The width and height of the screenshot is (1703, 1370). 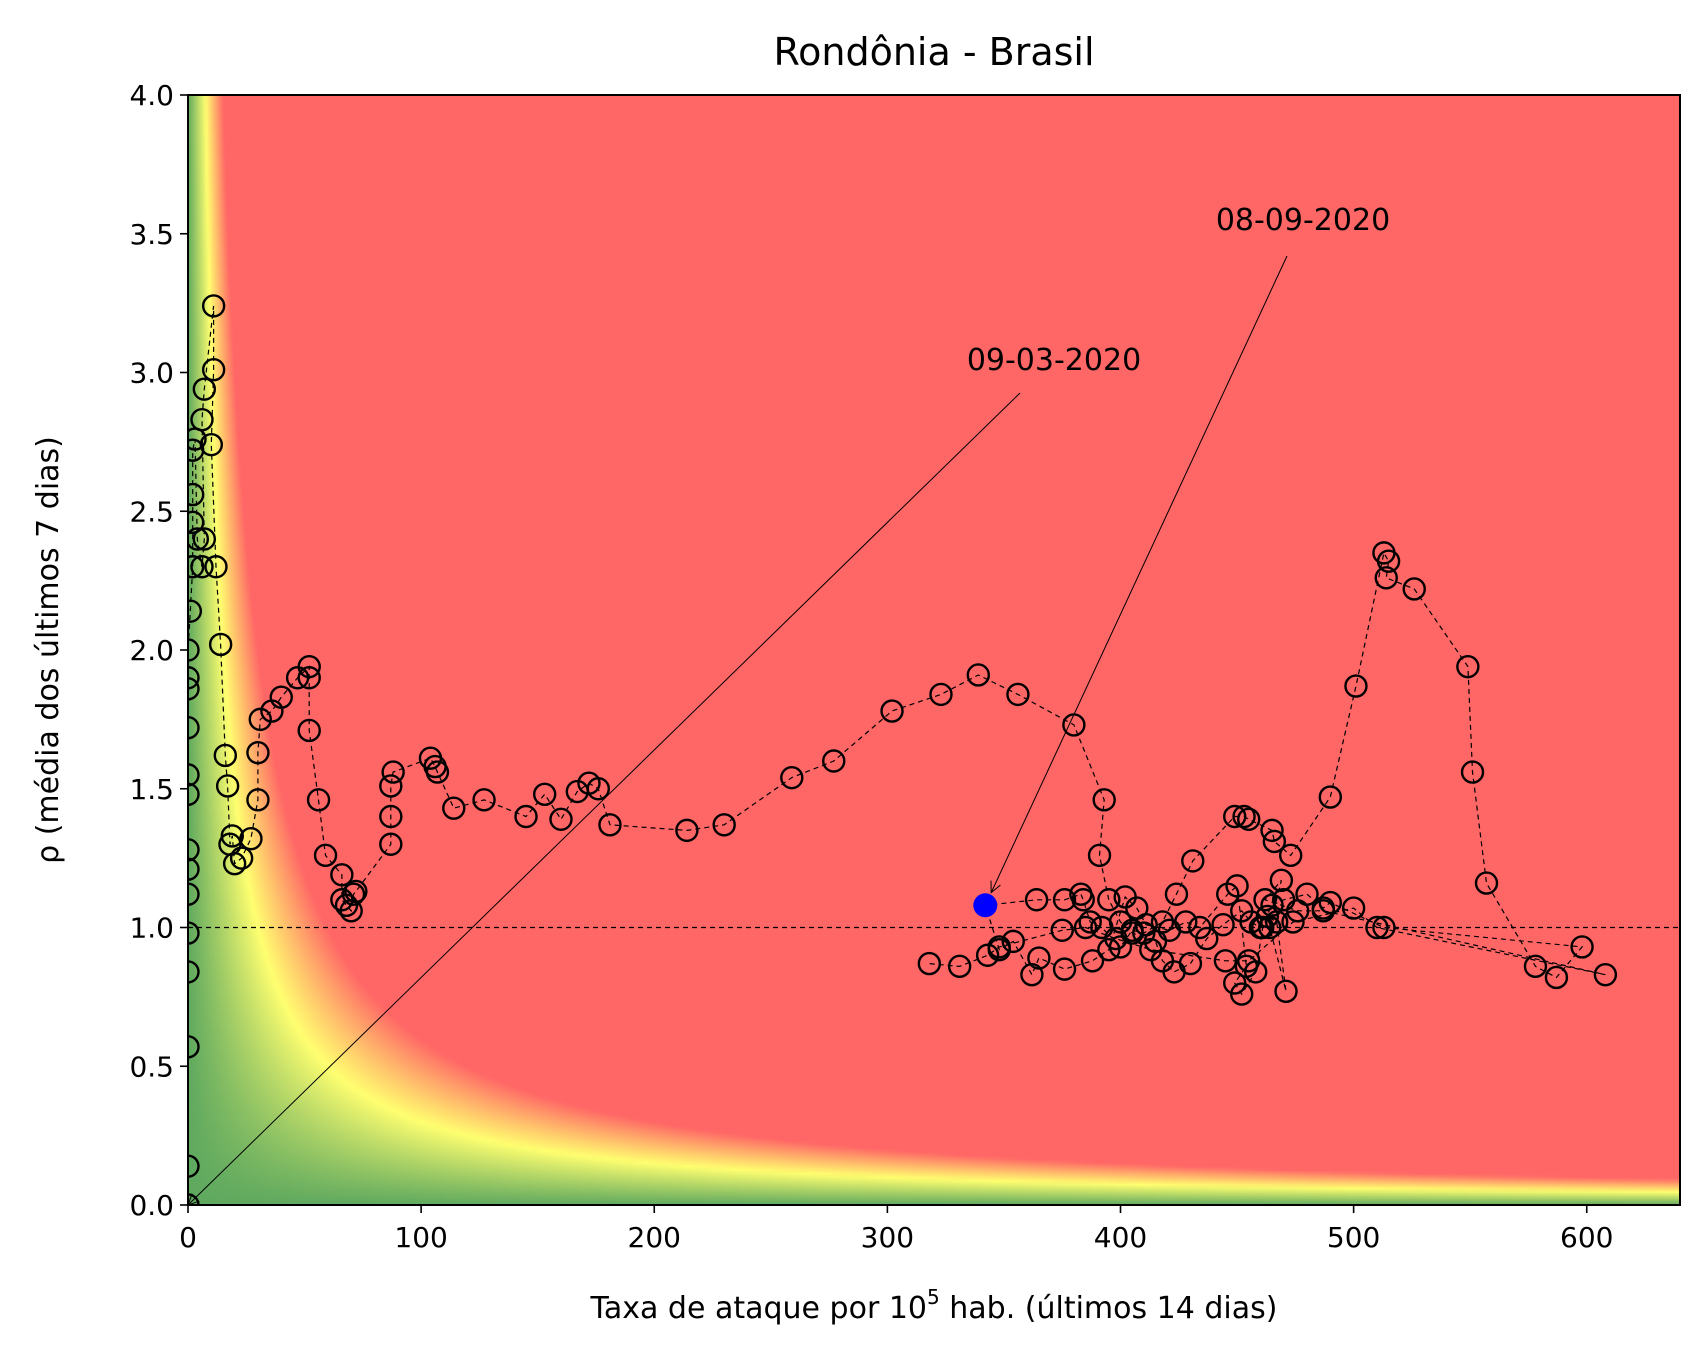 What do you see at coordinates (151, 928) in the screenshot?
I see `y-tick-label: 1.0` at bounding box center [151, 928].